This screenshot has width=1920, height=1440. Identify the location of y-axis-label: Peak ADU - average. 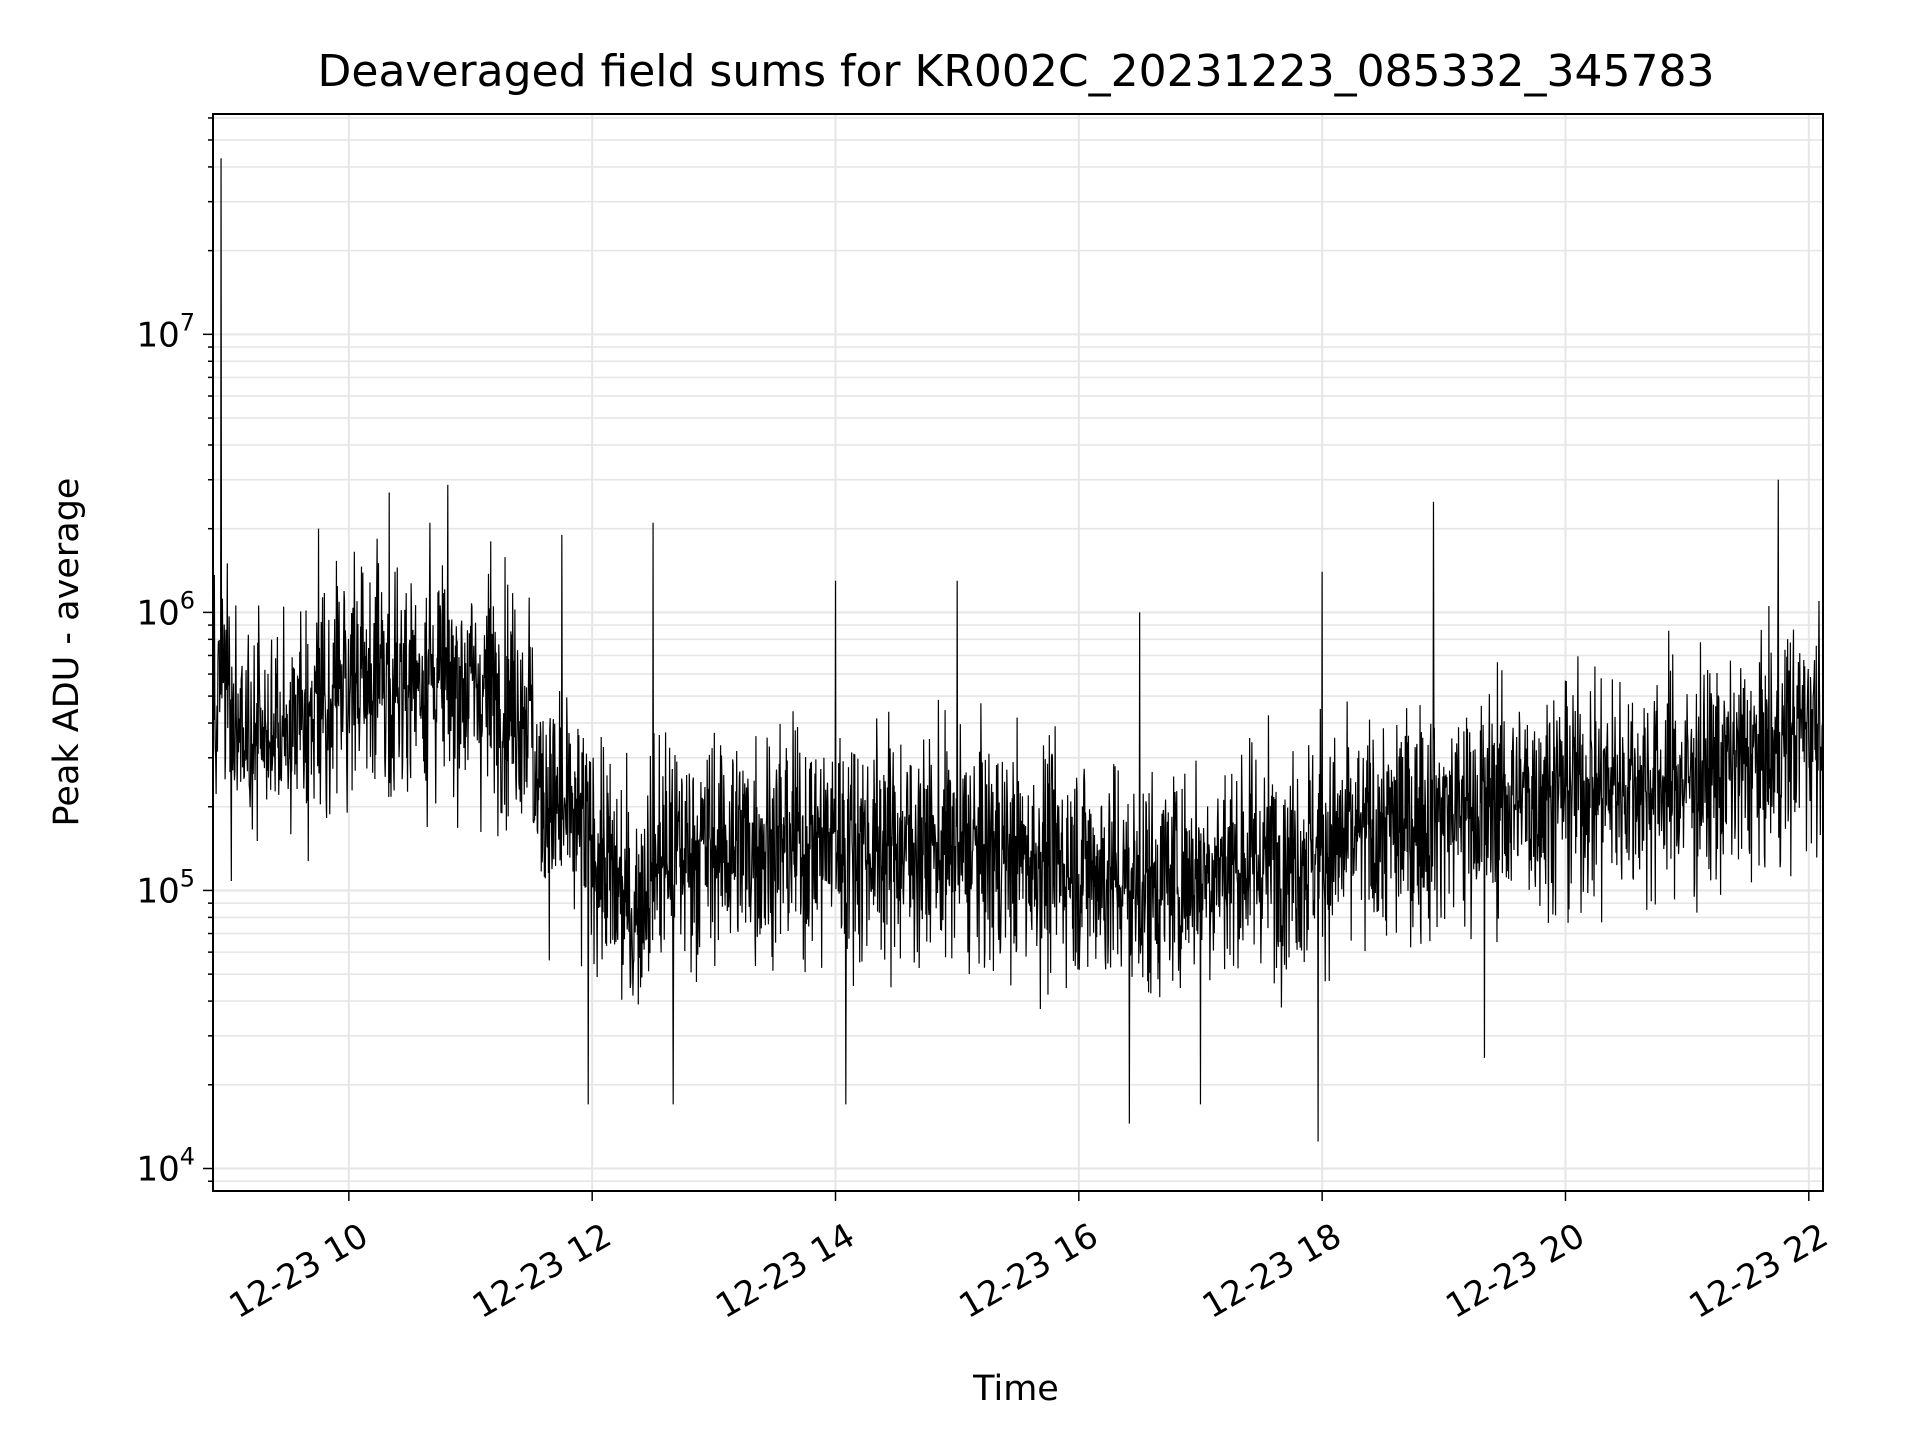
(67, 652).